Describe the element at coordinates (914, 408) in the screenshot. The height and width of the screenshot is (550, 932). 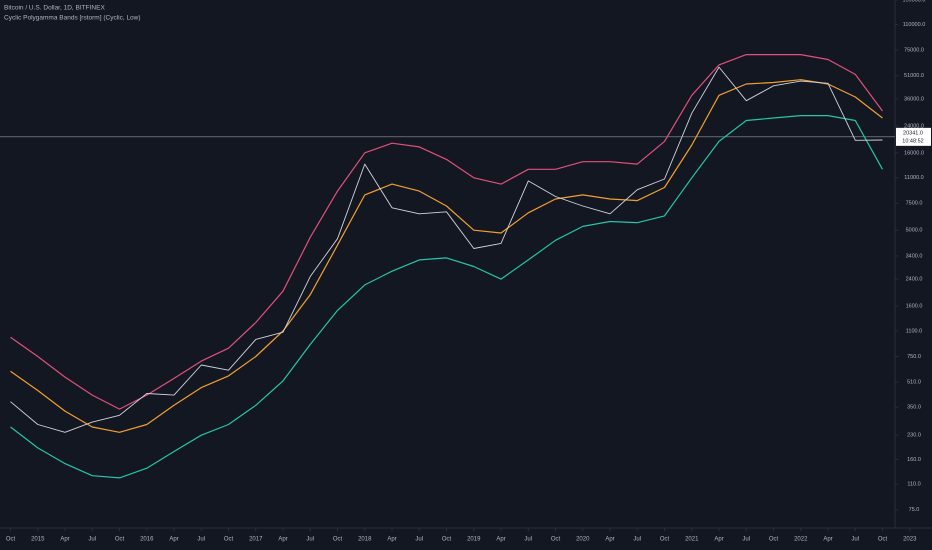
I see `y-tick-label: 350.0` at that location.